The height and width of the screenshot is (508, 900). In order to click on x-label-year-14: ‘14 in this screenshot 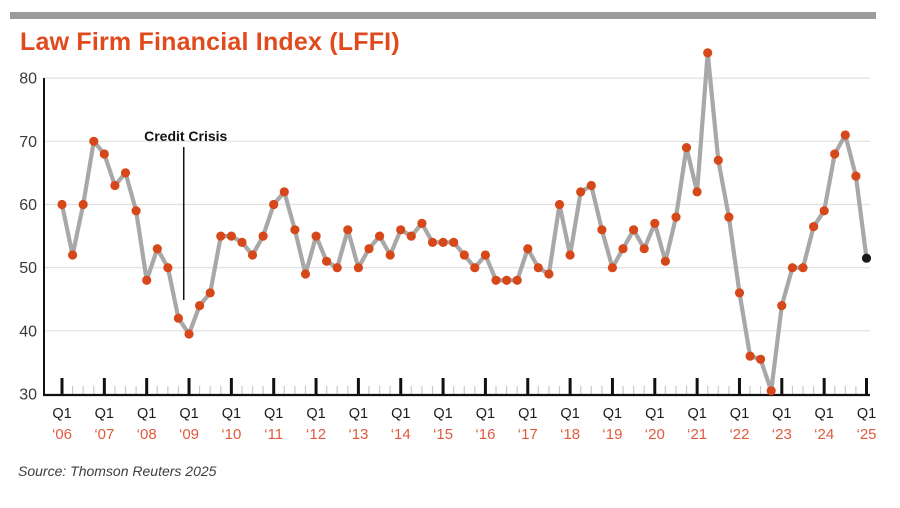, I will do `click(401, 434)`.